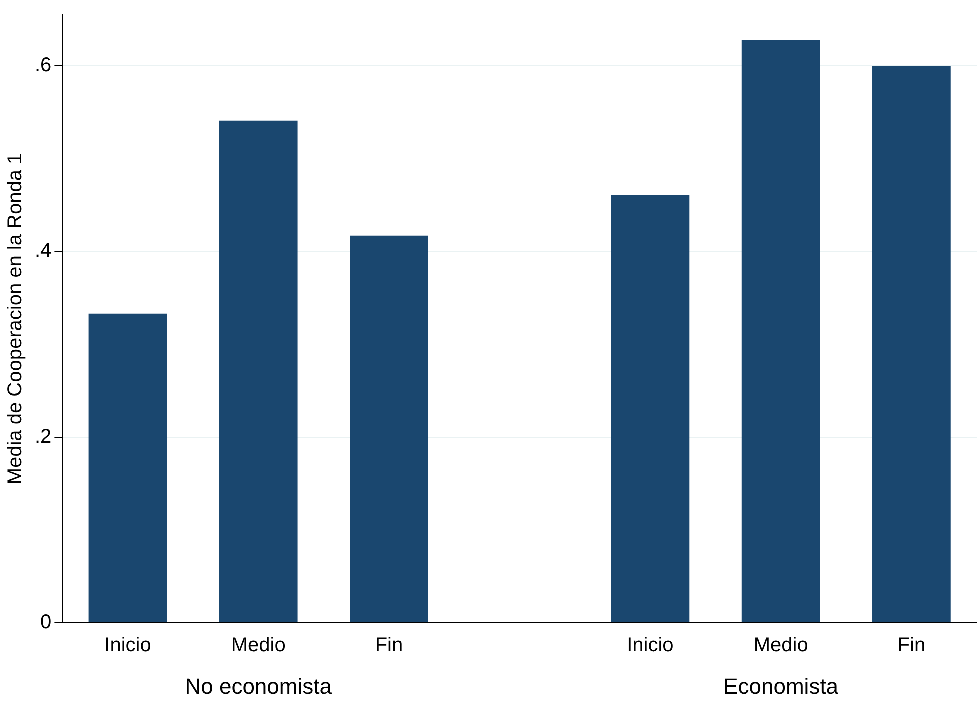  What do you see at coordinates (15, 319) in the screenshot?
I see `y-axis-title: Media de Cooperacion en la Ronda 1` at bounding box center [15, 319].